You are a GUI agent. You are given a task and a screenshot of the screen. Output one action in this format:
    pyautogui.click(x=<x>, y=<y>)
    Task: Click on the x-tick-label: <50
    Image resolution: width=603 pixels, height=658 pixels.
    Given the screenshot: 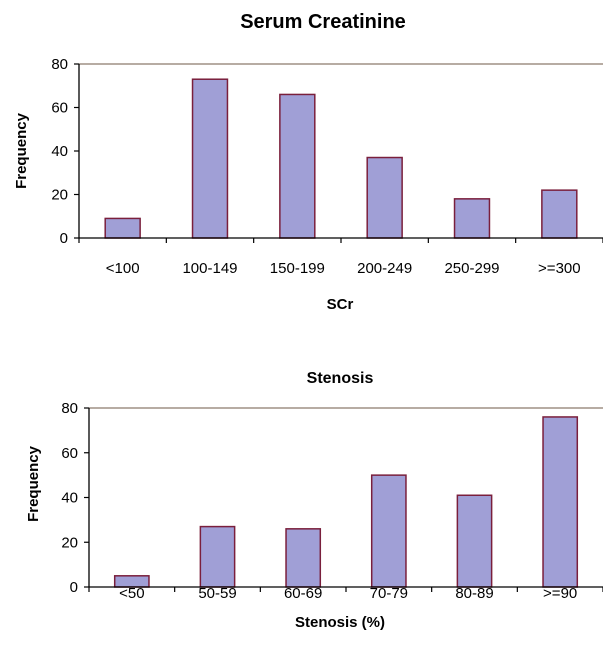 What is the action you would take?
    pyautogui.click(x=131, y=593)
    